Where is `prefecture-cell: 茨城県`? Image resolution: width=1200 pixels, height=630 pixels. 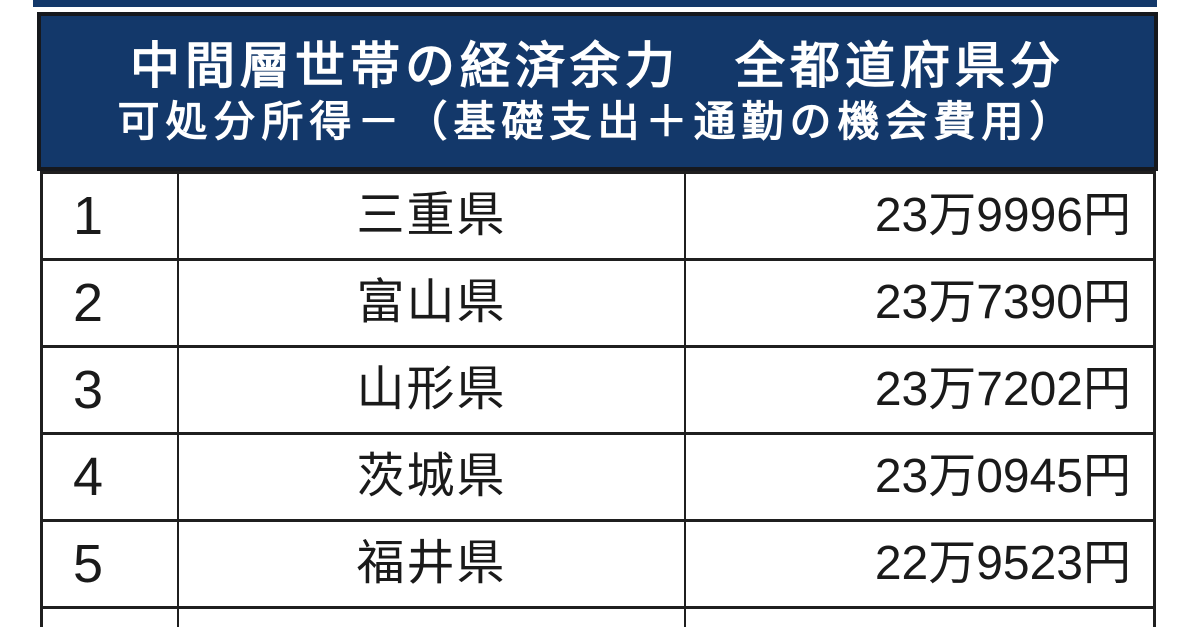 prefecture-cell: 茨城県 is located at coordinates (432, 477).